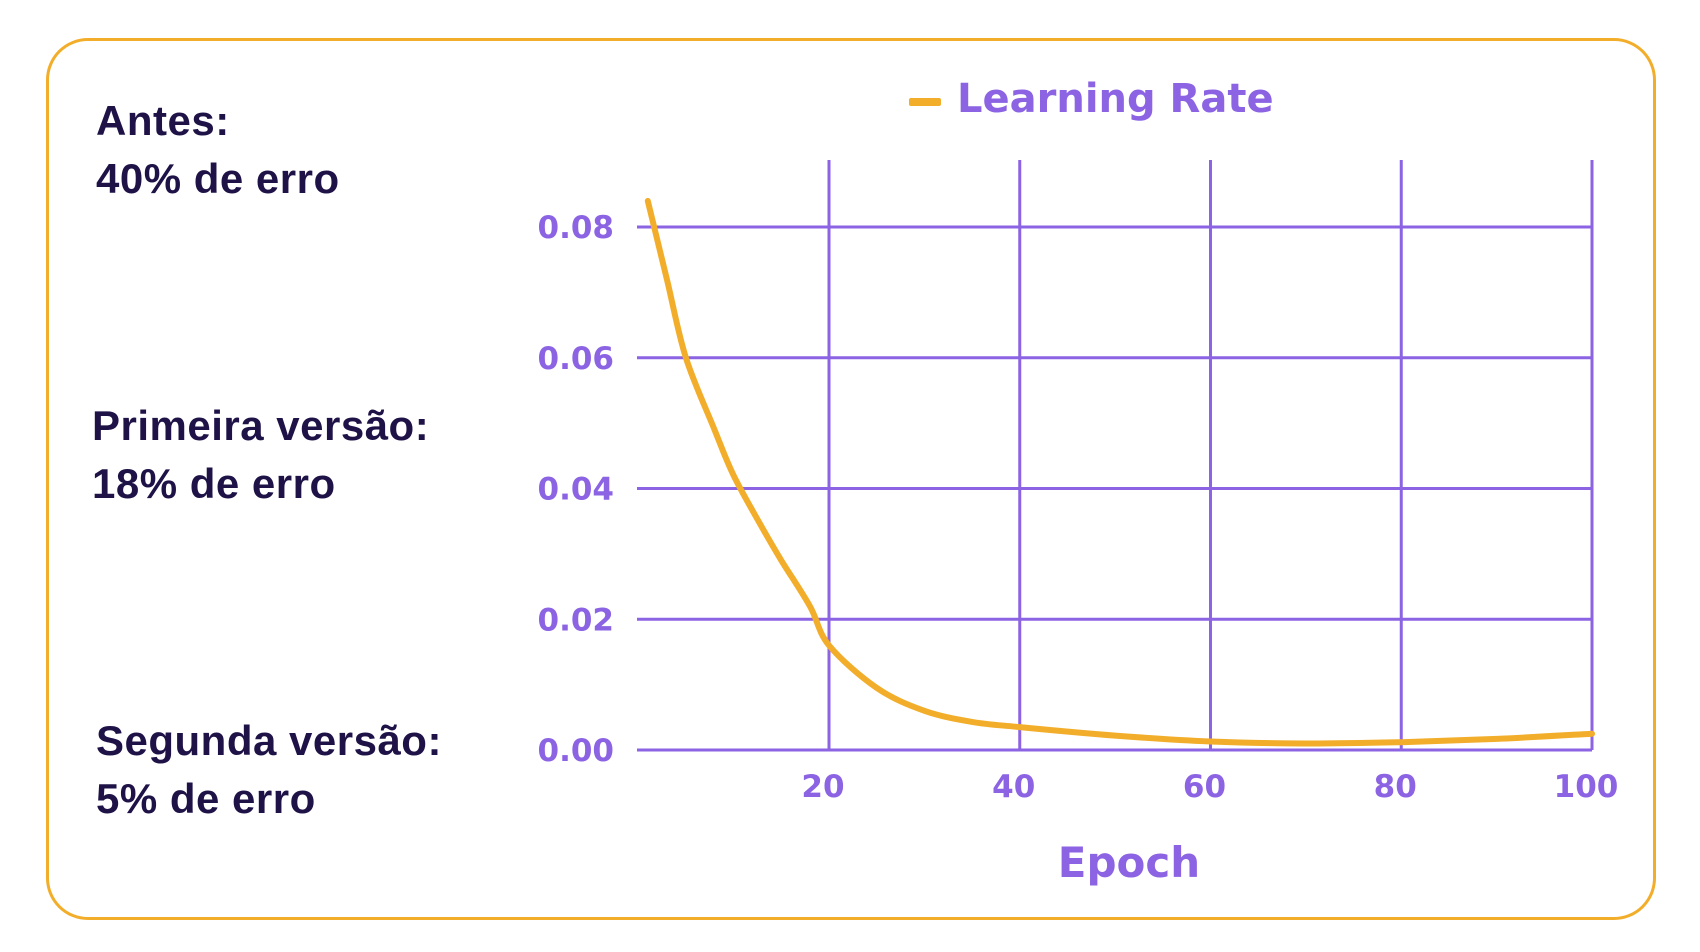 The height and width of the screenshot is (952, 1700). What do you see at coordinates (269, 770) in the screenshot?
I see `stat-second-version: Segunda versão: 5% de erro` at bounding box center [269, 770].